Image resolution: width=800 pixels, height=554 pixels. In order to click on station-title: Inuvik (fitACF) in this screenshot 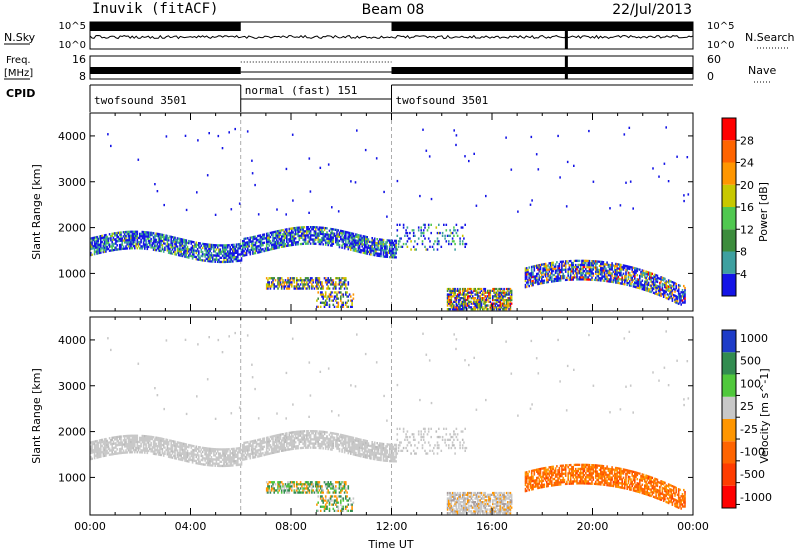, I will do `click(155, 9)`.